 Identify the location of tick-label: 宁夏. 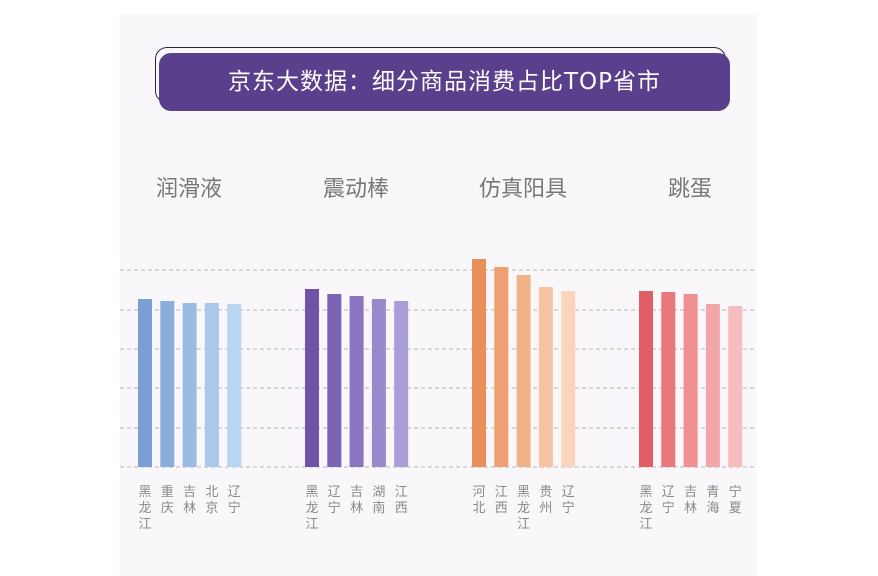
(735, 500).